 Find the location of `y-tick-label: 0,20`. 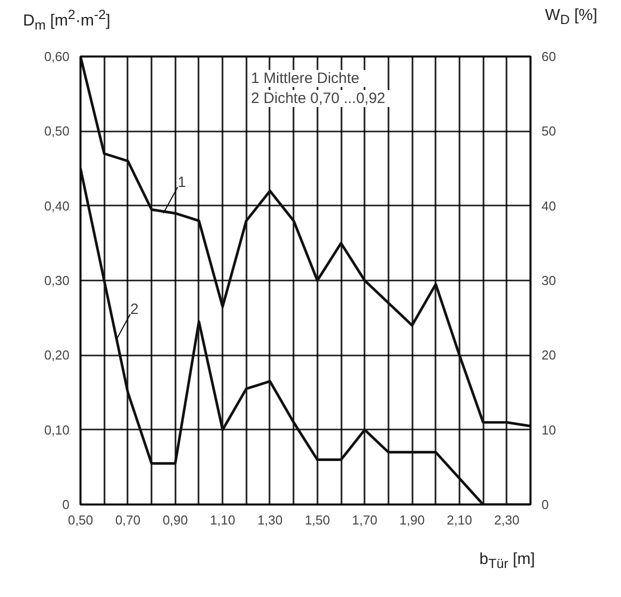

y-tick-label: 0,20 is located at coordinates (57, 355).